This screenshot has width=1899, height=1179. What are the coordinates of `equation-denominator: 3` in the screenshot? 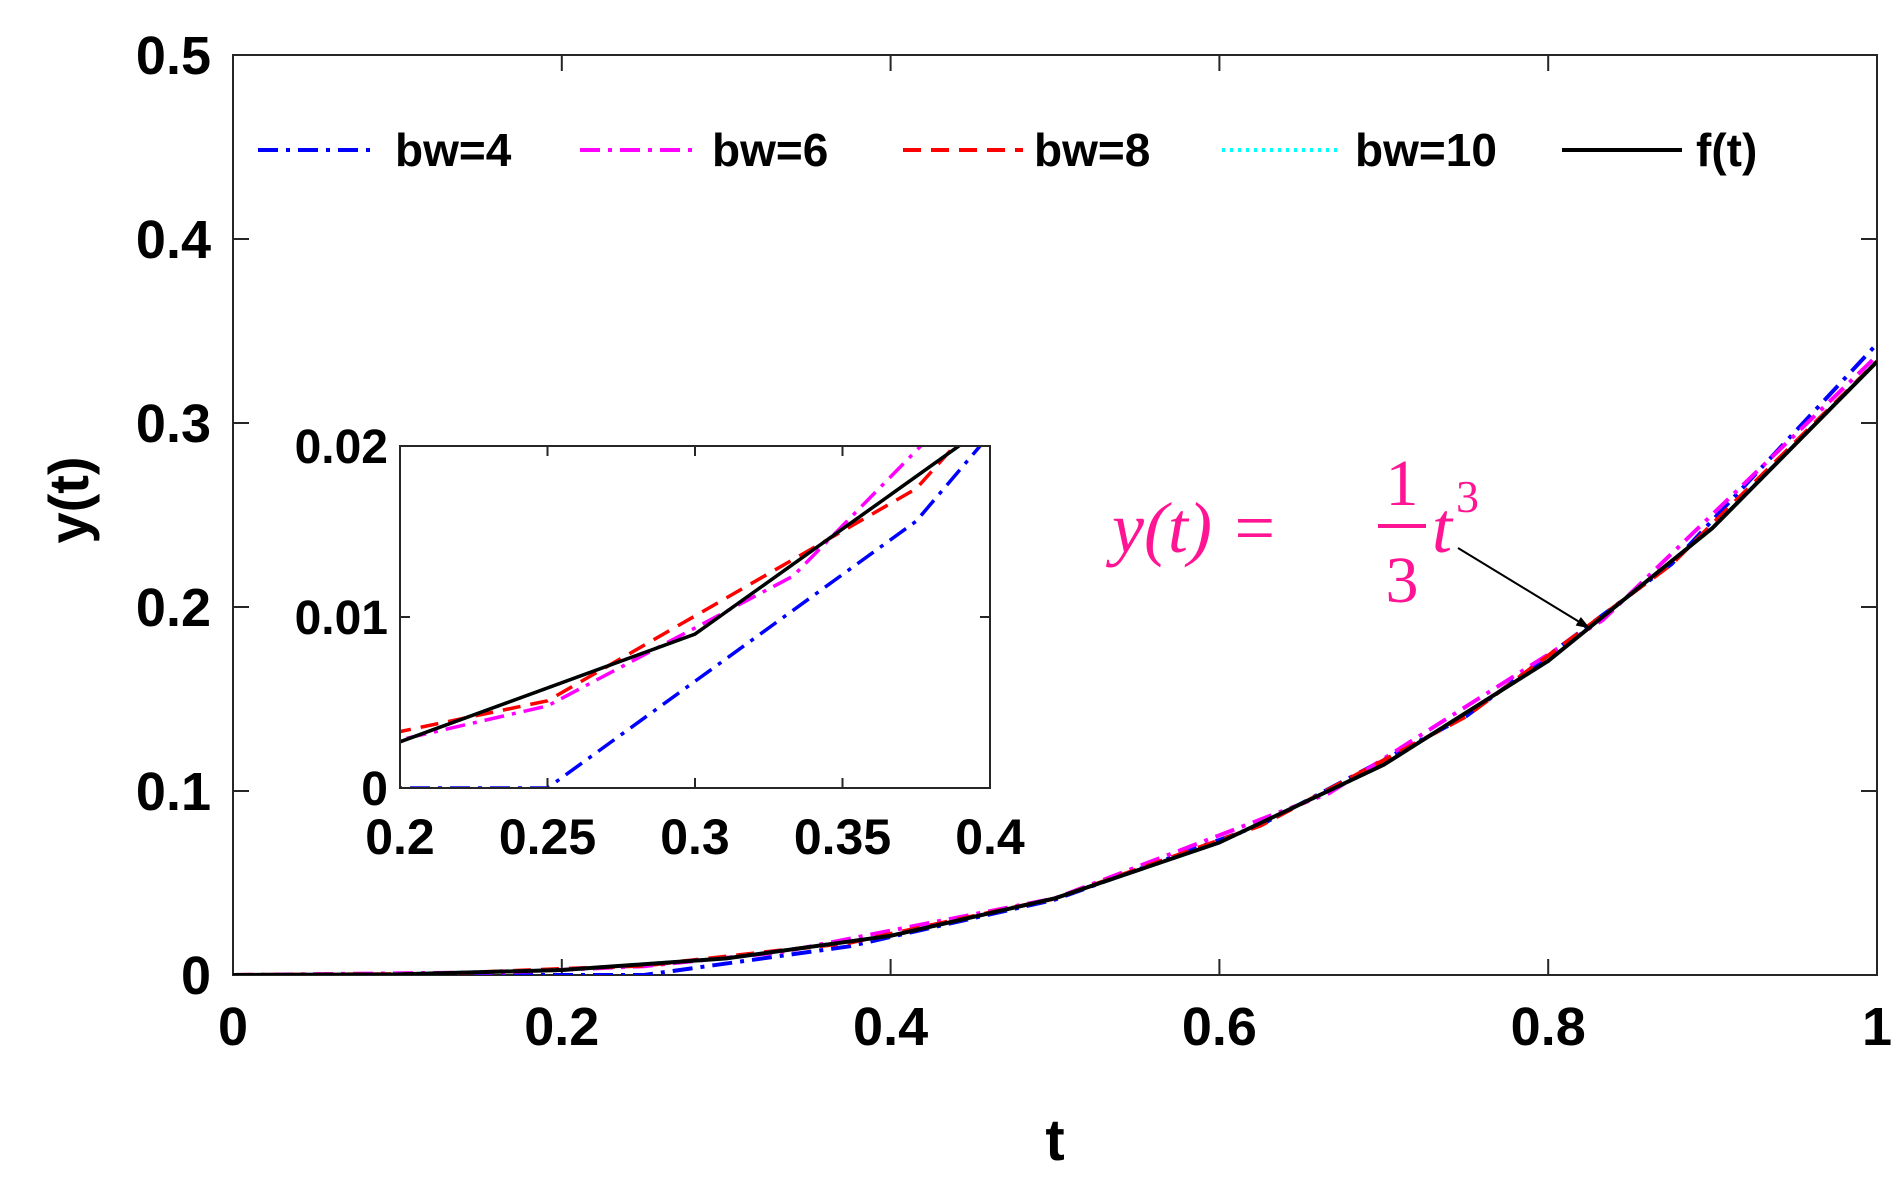 It's located at (1402, 580).